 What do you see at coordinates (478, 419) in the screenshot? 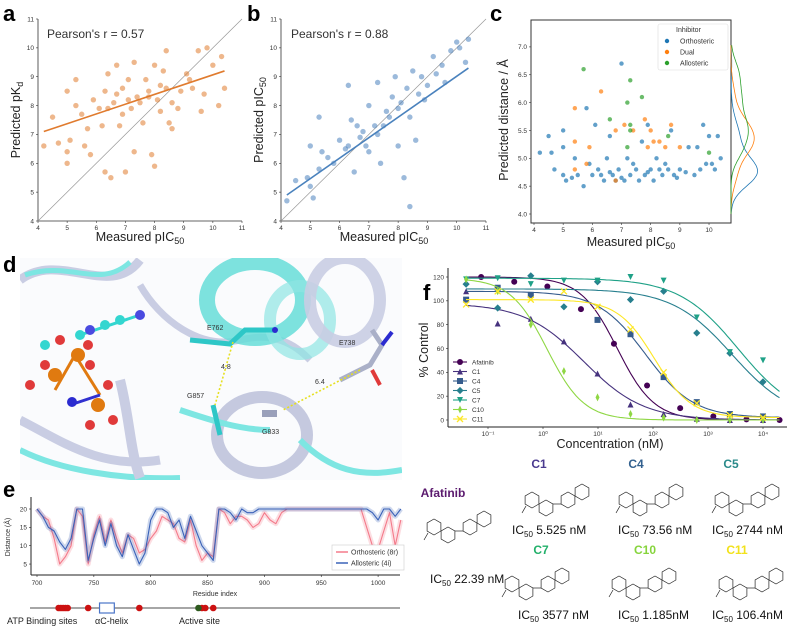
I see `legend-label-c11: C11` at bounding box center [478, 419].